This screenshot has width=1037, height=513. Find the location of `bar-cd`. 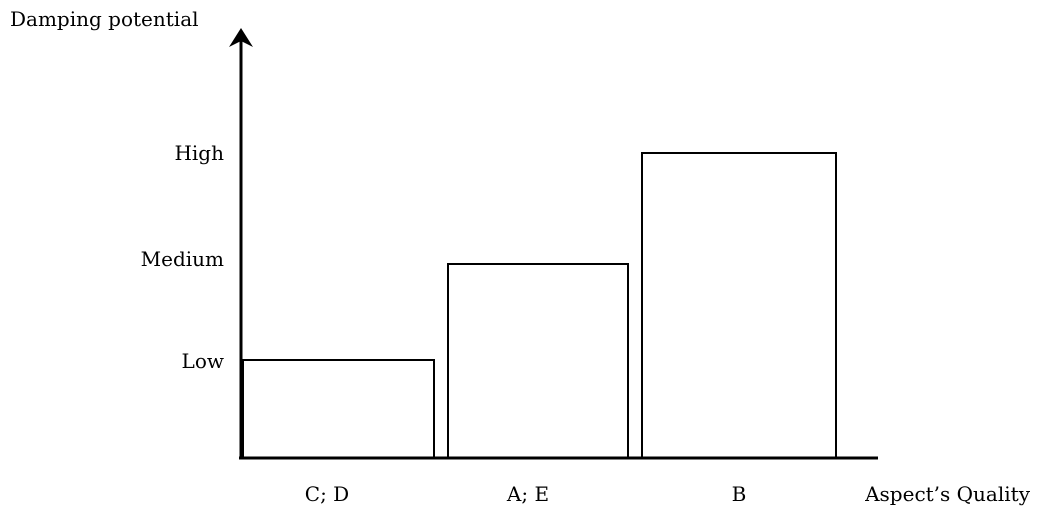

bar-cd is located at coordinates (338, 409).